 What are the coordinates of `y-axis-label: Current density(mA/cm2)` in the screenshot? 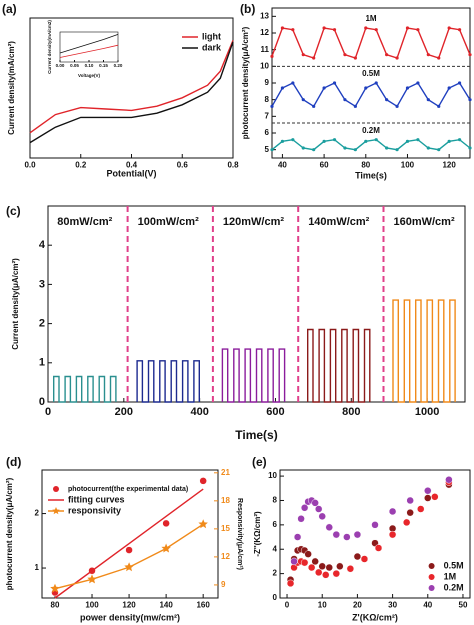 It's located at (49, 47).